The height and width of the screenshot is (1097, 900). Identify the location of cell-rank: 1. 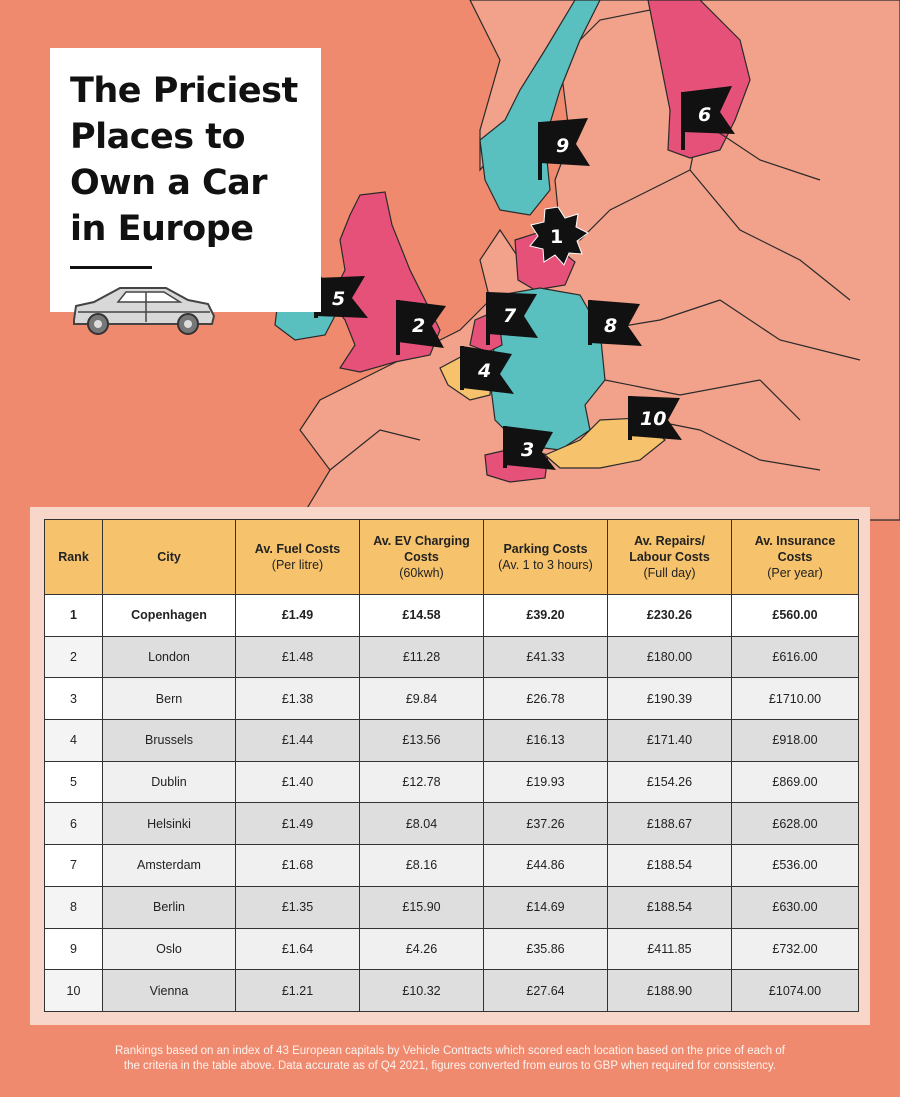
(73, 615).